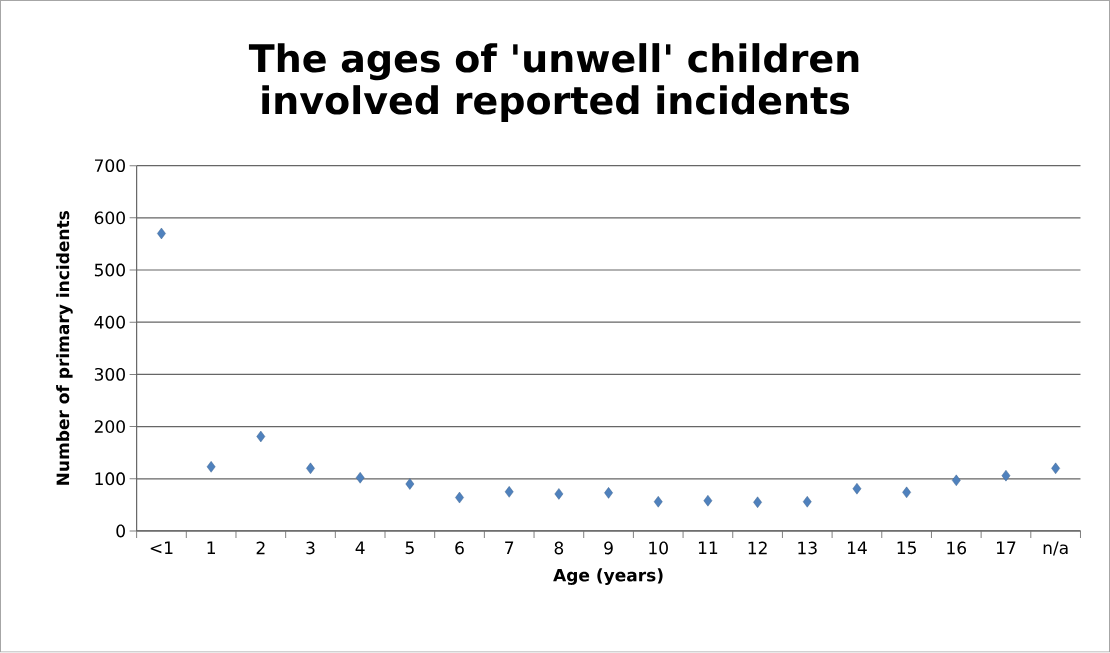 The image size is (1110, 653). I want to click on y-tick-label: 500, so click(109, 270).